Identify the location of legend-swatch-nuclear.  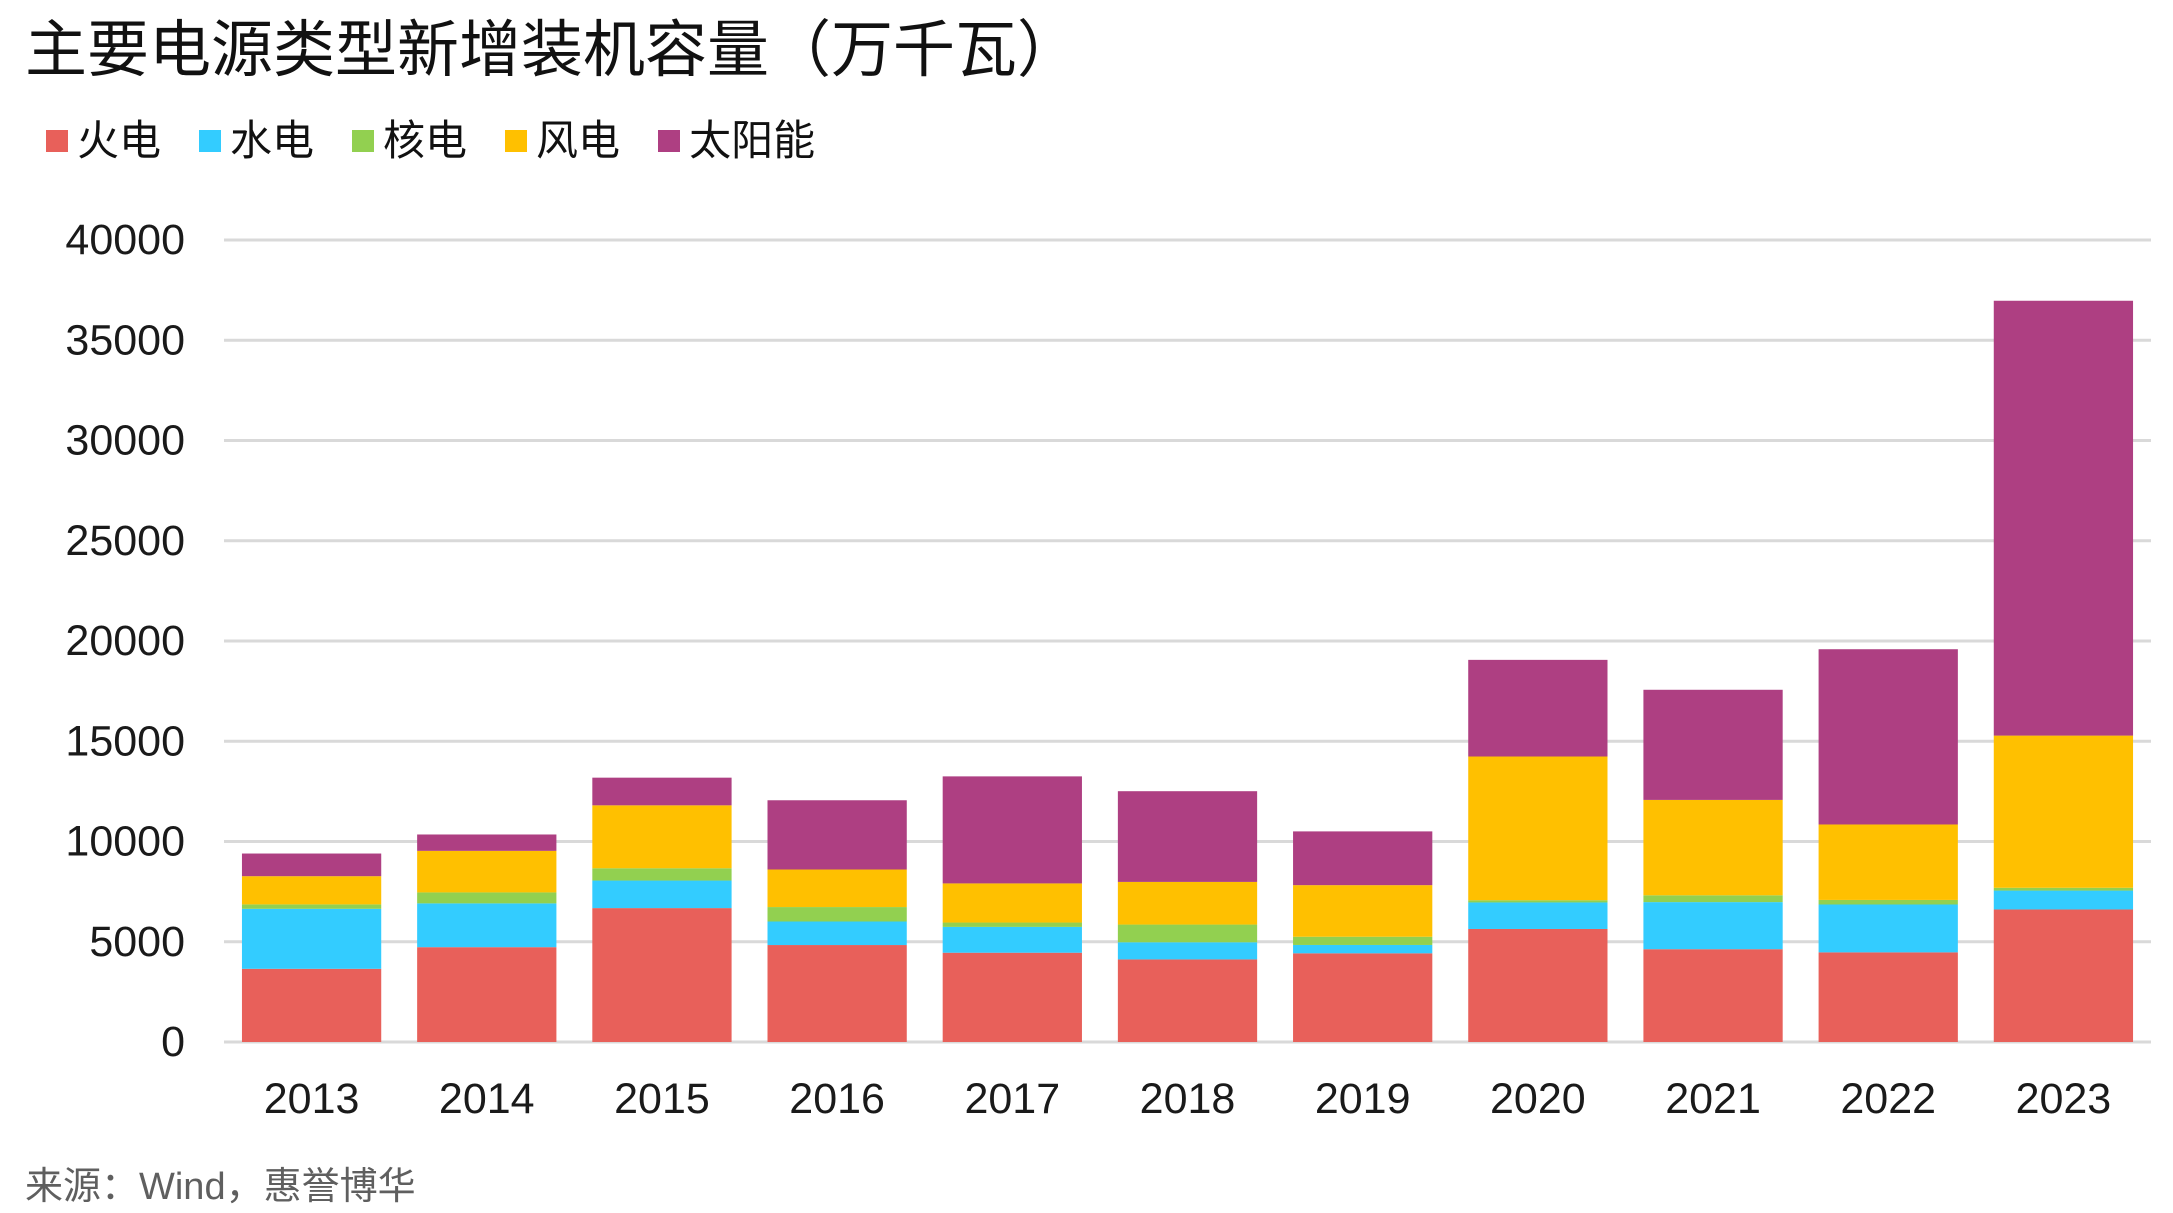
(363, 141).